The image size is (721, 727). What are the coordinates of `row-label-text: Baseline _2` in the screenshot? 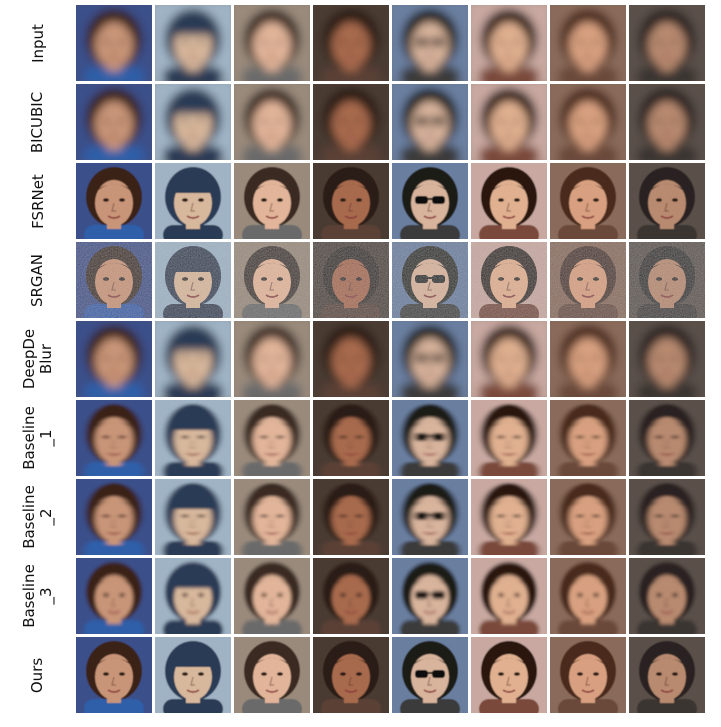 It's located at (37, 517).